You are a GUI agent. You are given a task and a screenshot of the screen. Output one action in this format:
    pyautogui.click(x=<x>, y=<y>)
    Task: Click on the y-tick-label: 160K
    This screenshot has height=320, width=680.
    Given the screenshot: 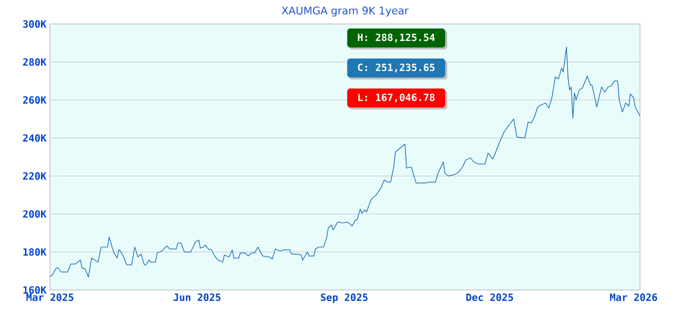 What is the action you would take?
    pyautogui.click(x=34, y=290)
    